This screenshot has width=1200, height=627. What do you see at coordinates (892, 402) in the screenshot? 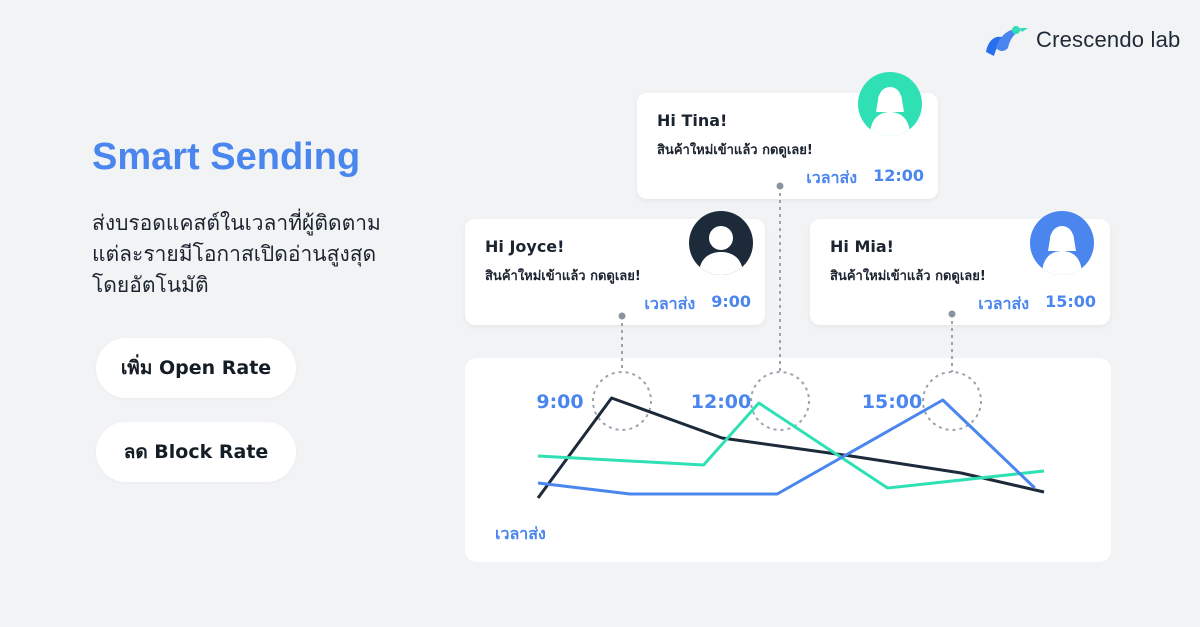
I see `peak-time-label: 15:00` at bounding box center [892, 402].